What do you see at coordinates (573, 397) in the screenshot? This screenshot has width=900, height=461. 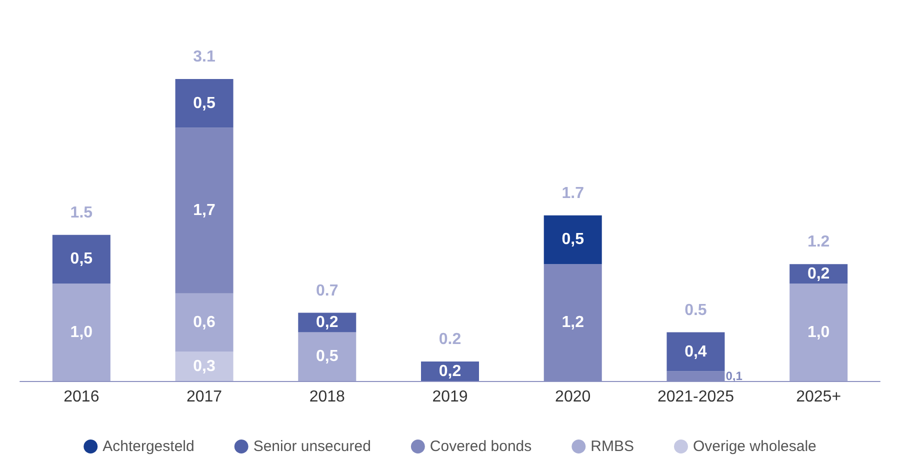 I see `x-tick-label: 2020` at bounding box center [573, 397].